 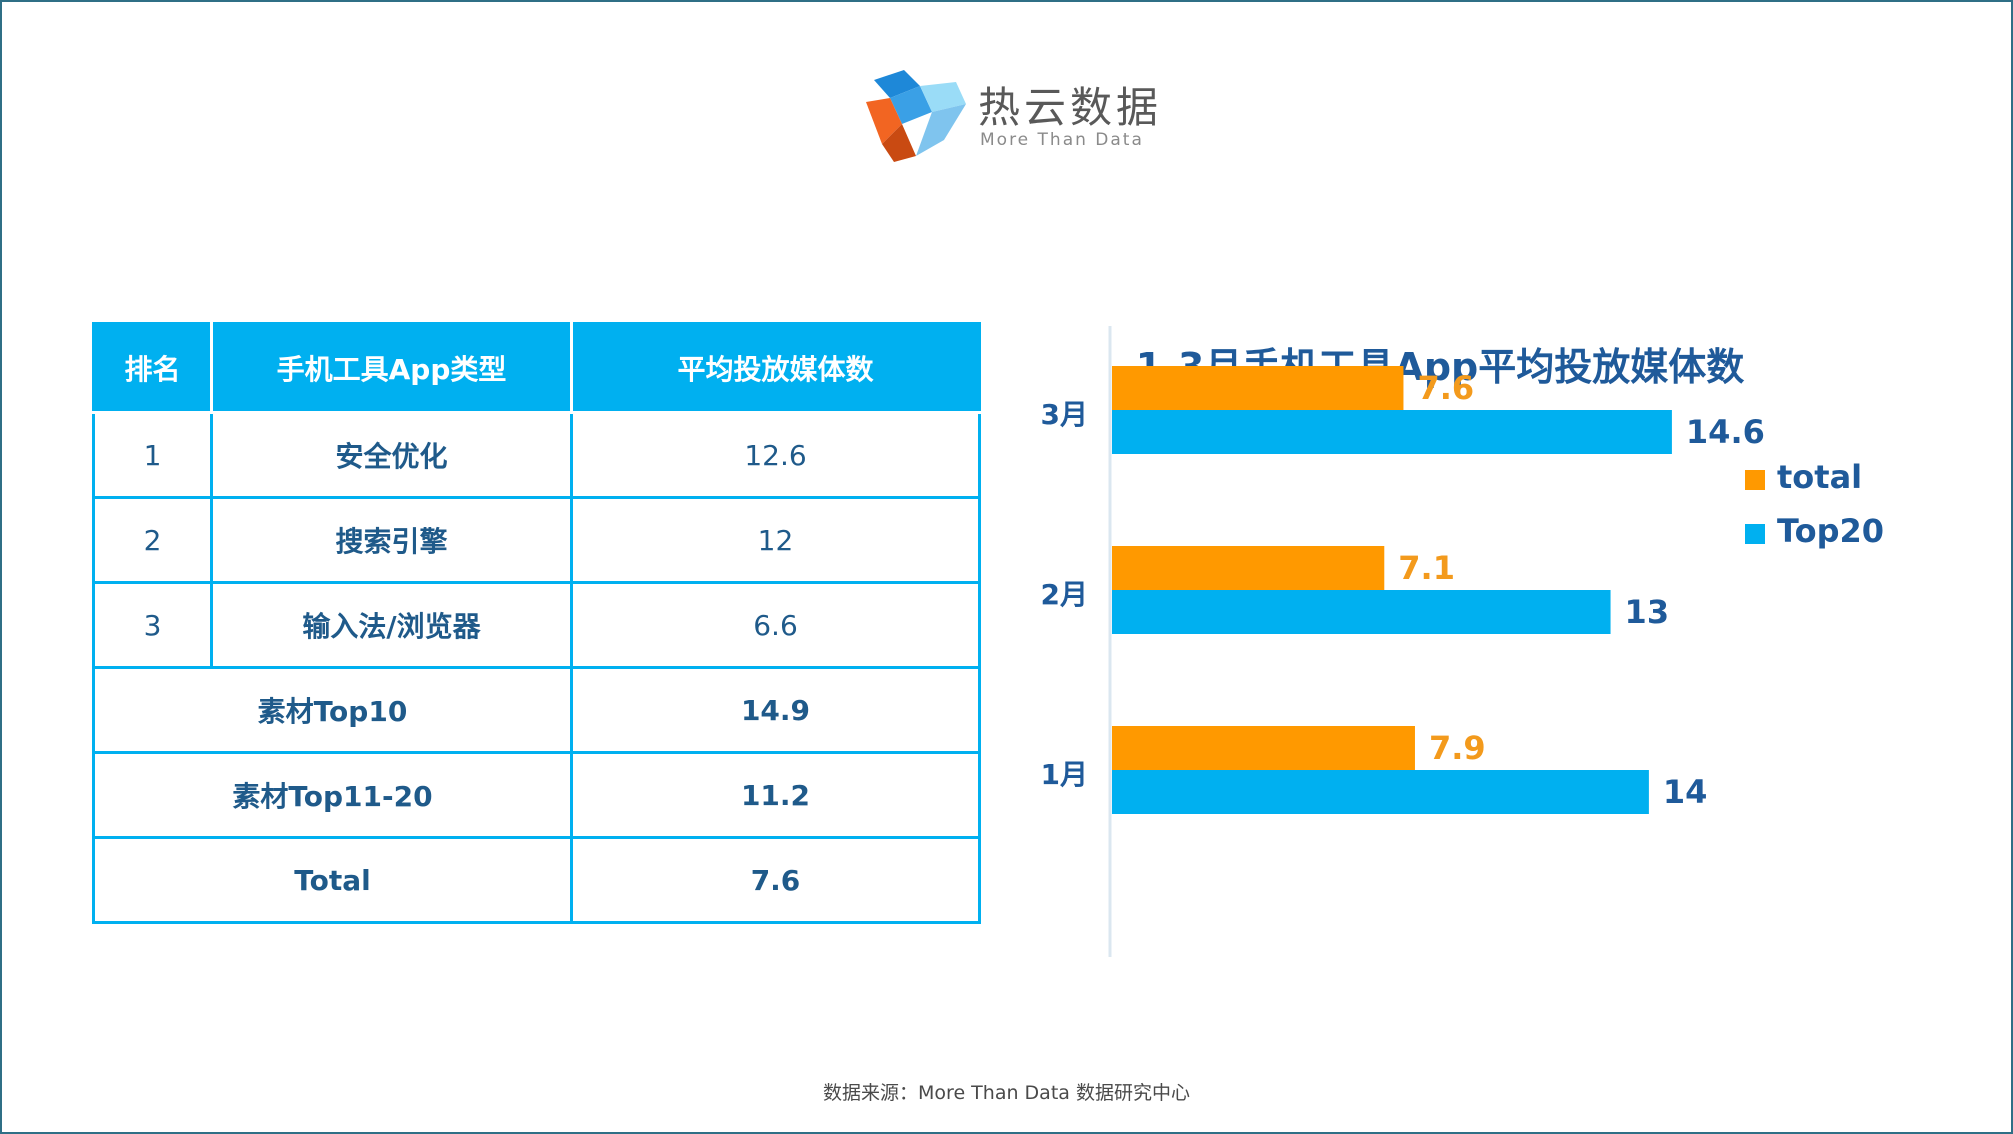 I want to click on category-label: 1月, so click(x=1064, y=774).